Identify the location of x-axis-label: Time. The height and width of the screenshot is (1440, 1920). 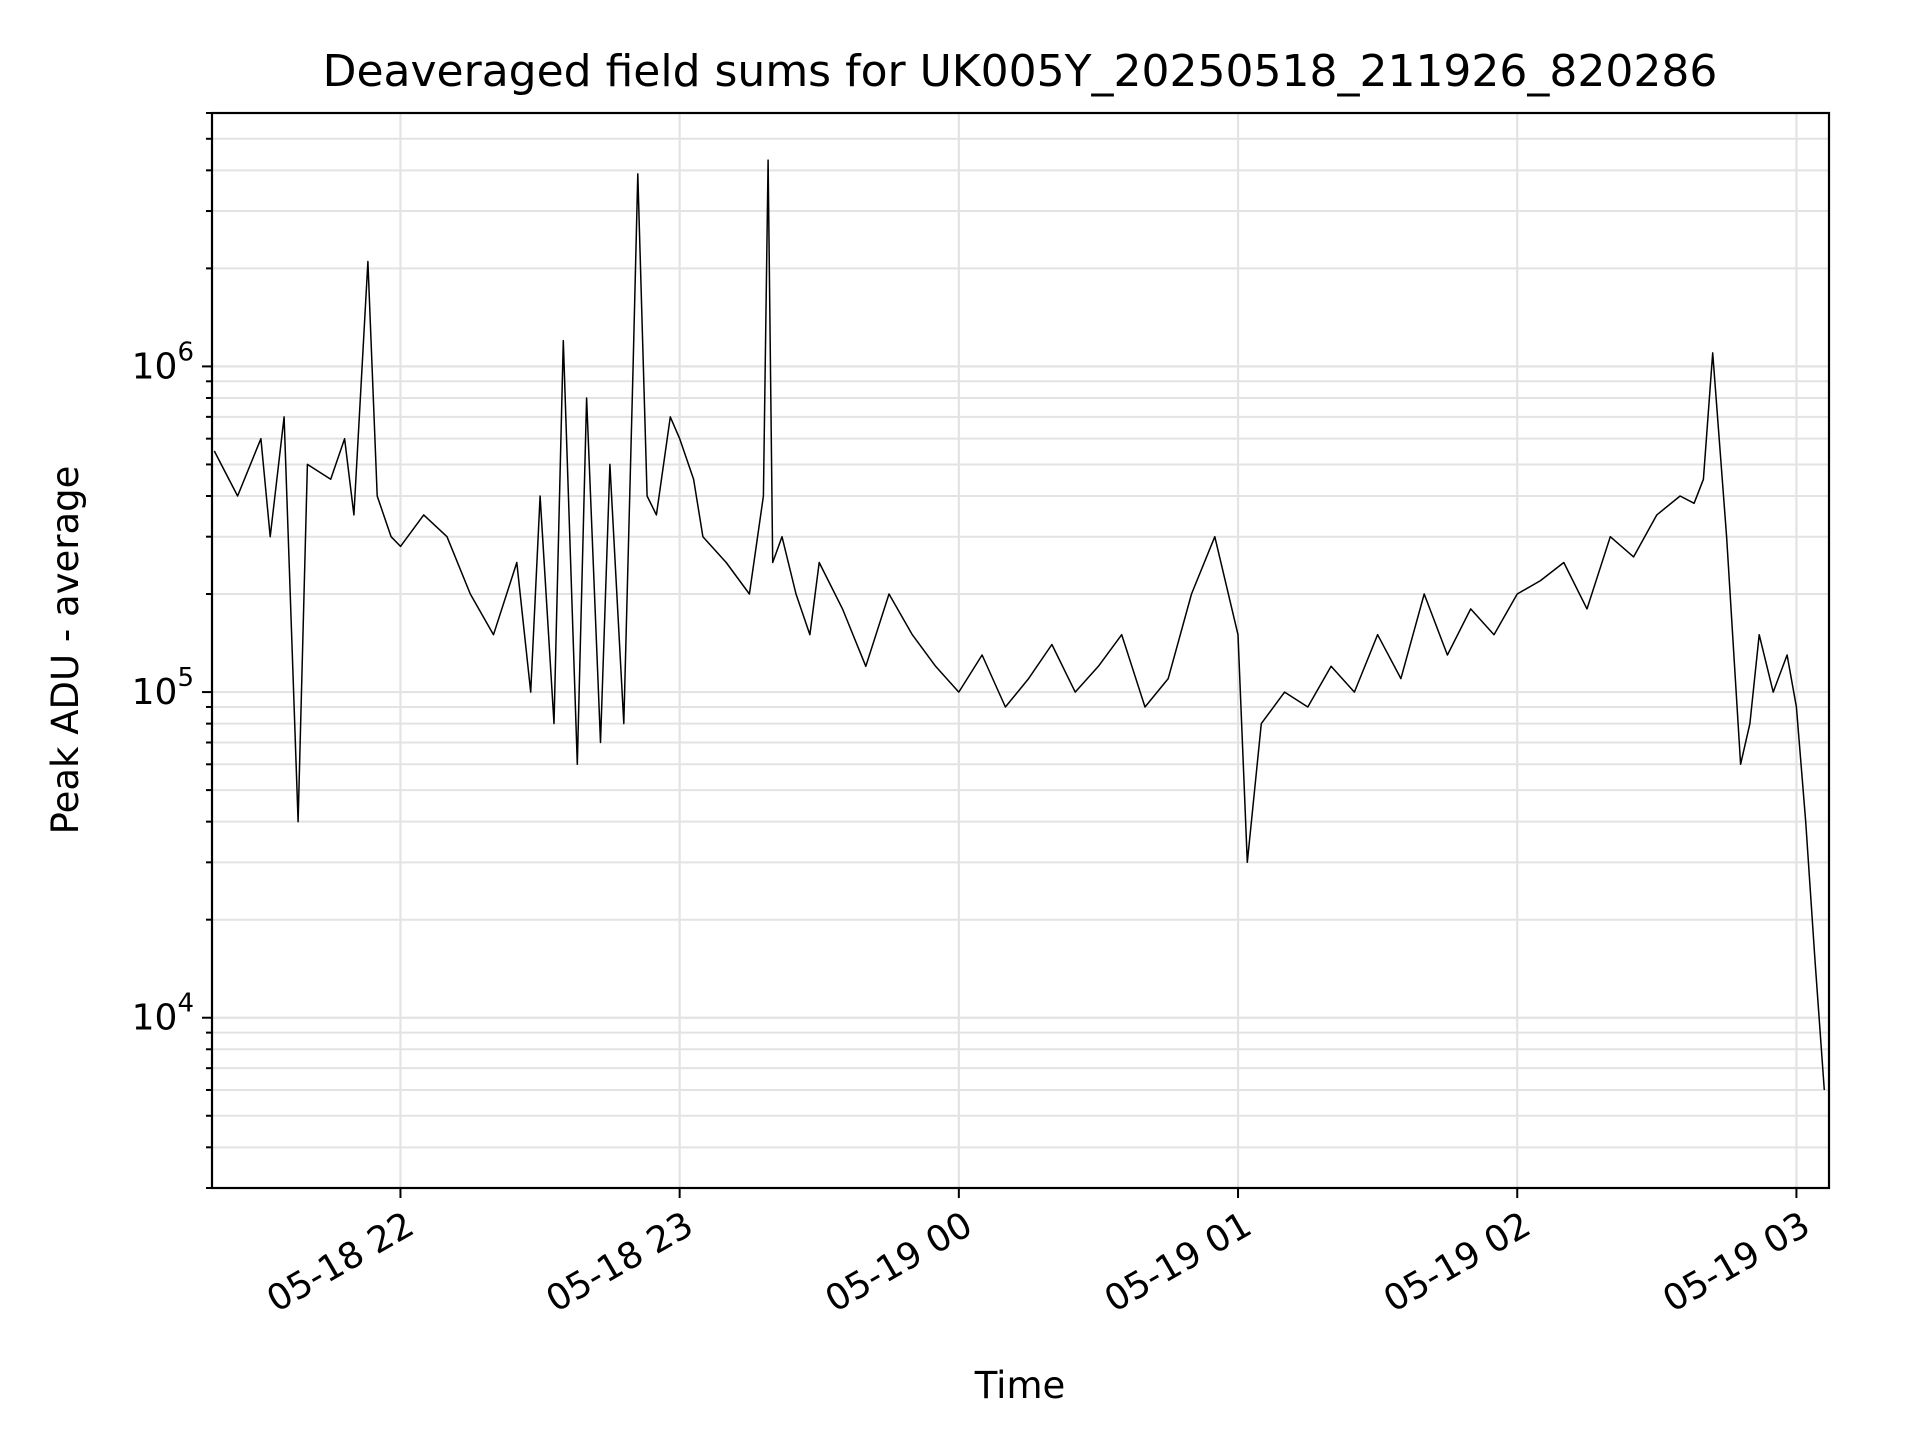
(1020, 1385).